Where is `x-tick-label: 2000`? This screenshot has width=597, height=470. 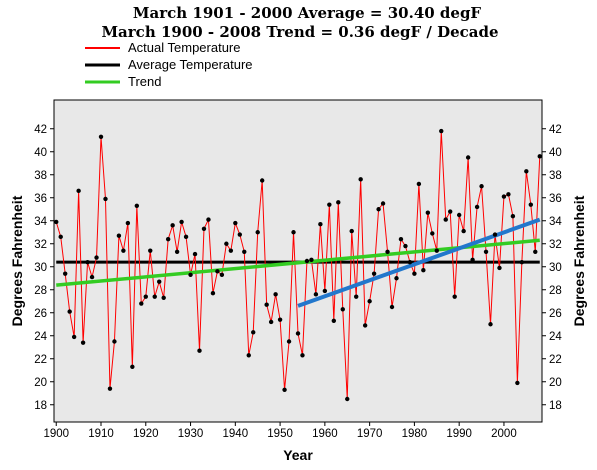 x-tick-label: 2000 is located at coordinates (504, 434).